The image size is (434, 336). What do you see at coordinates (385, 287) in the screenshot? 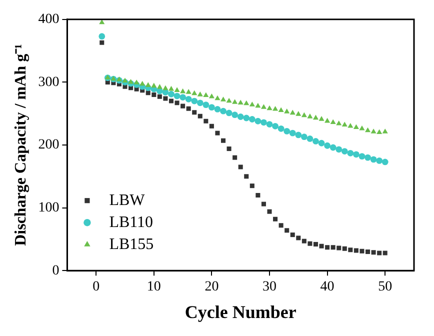
I see `x-tick-label: 50` at bounding box center [385, 287].